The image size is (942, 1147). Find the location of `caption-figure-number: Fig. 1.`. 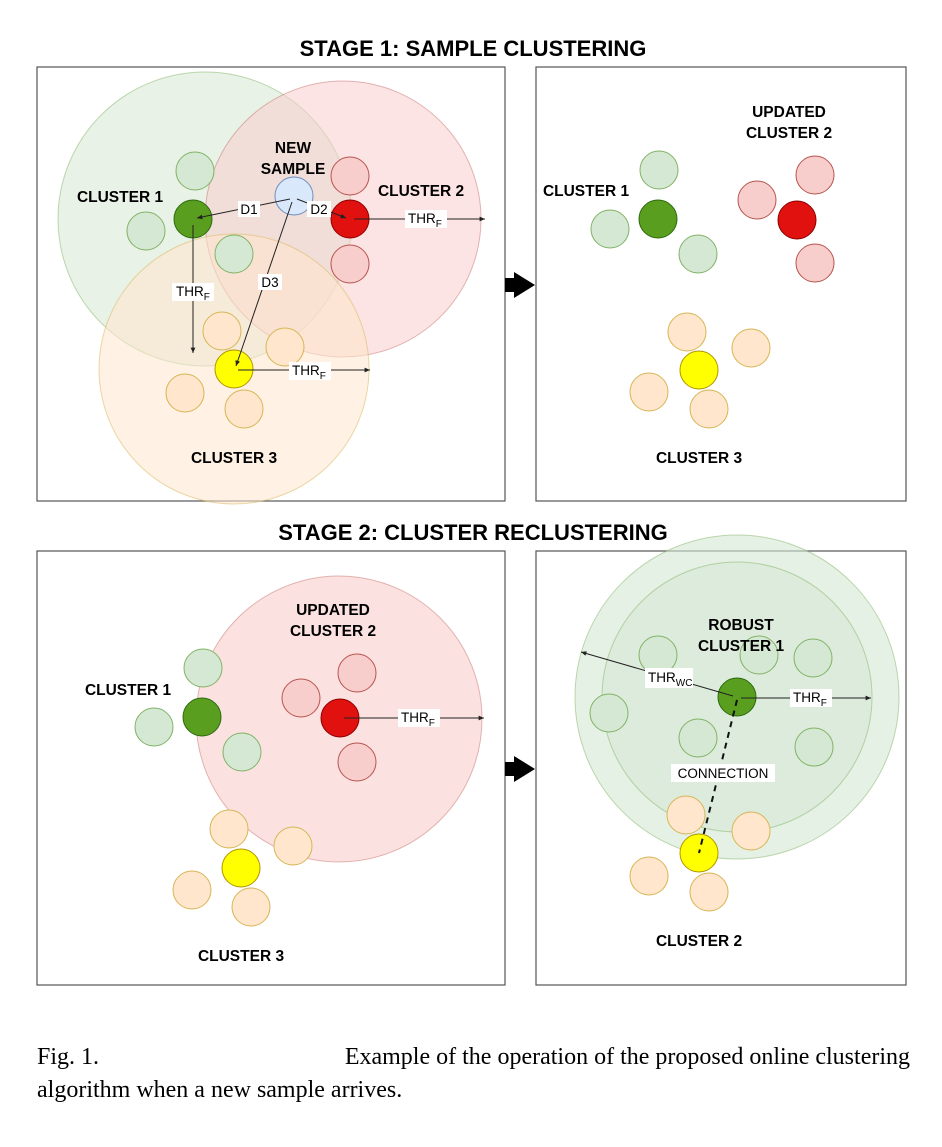

caption-figure-number: Fig. 1. is located at coordinates (68, 1057).